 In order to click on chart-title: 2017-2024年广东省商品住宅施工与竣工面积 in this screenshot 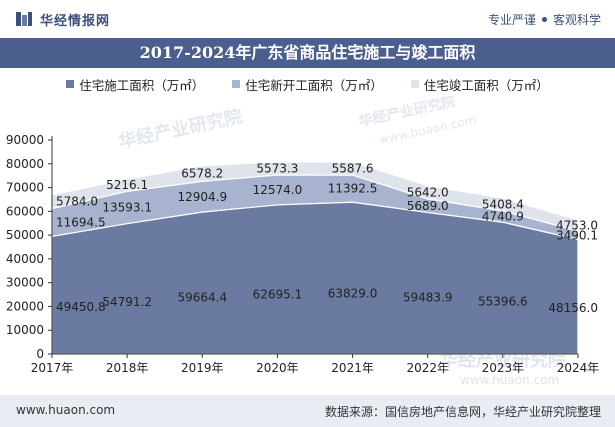, I will do `click(307, 52)`.